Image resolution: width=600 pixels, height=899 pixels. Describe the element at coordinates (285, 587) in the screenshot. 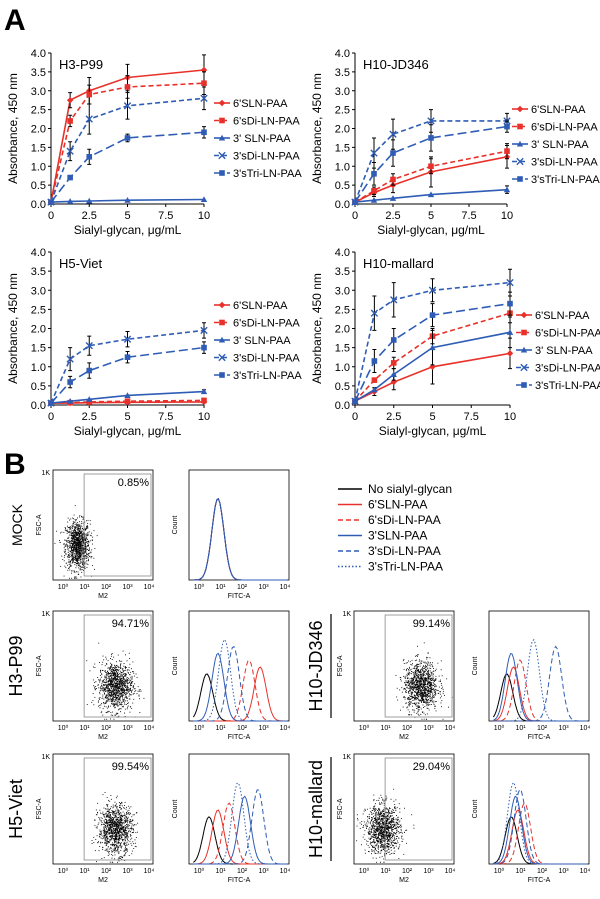

I see `x-tick-label: 10⁴` at that location.